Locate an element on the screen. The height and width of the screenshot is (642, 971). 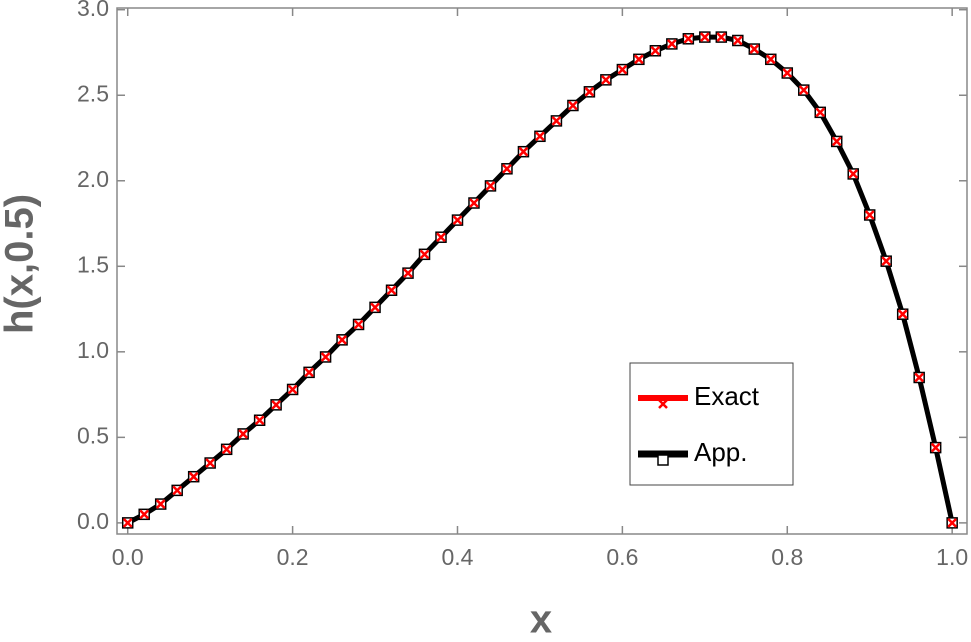
y-tick-label: 1.5 is located at coordinates (93, 264).